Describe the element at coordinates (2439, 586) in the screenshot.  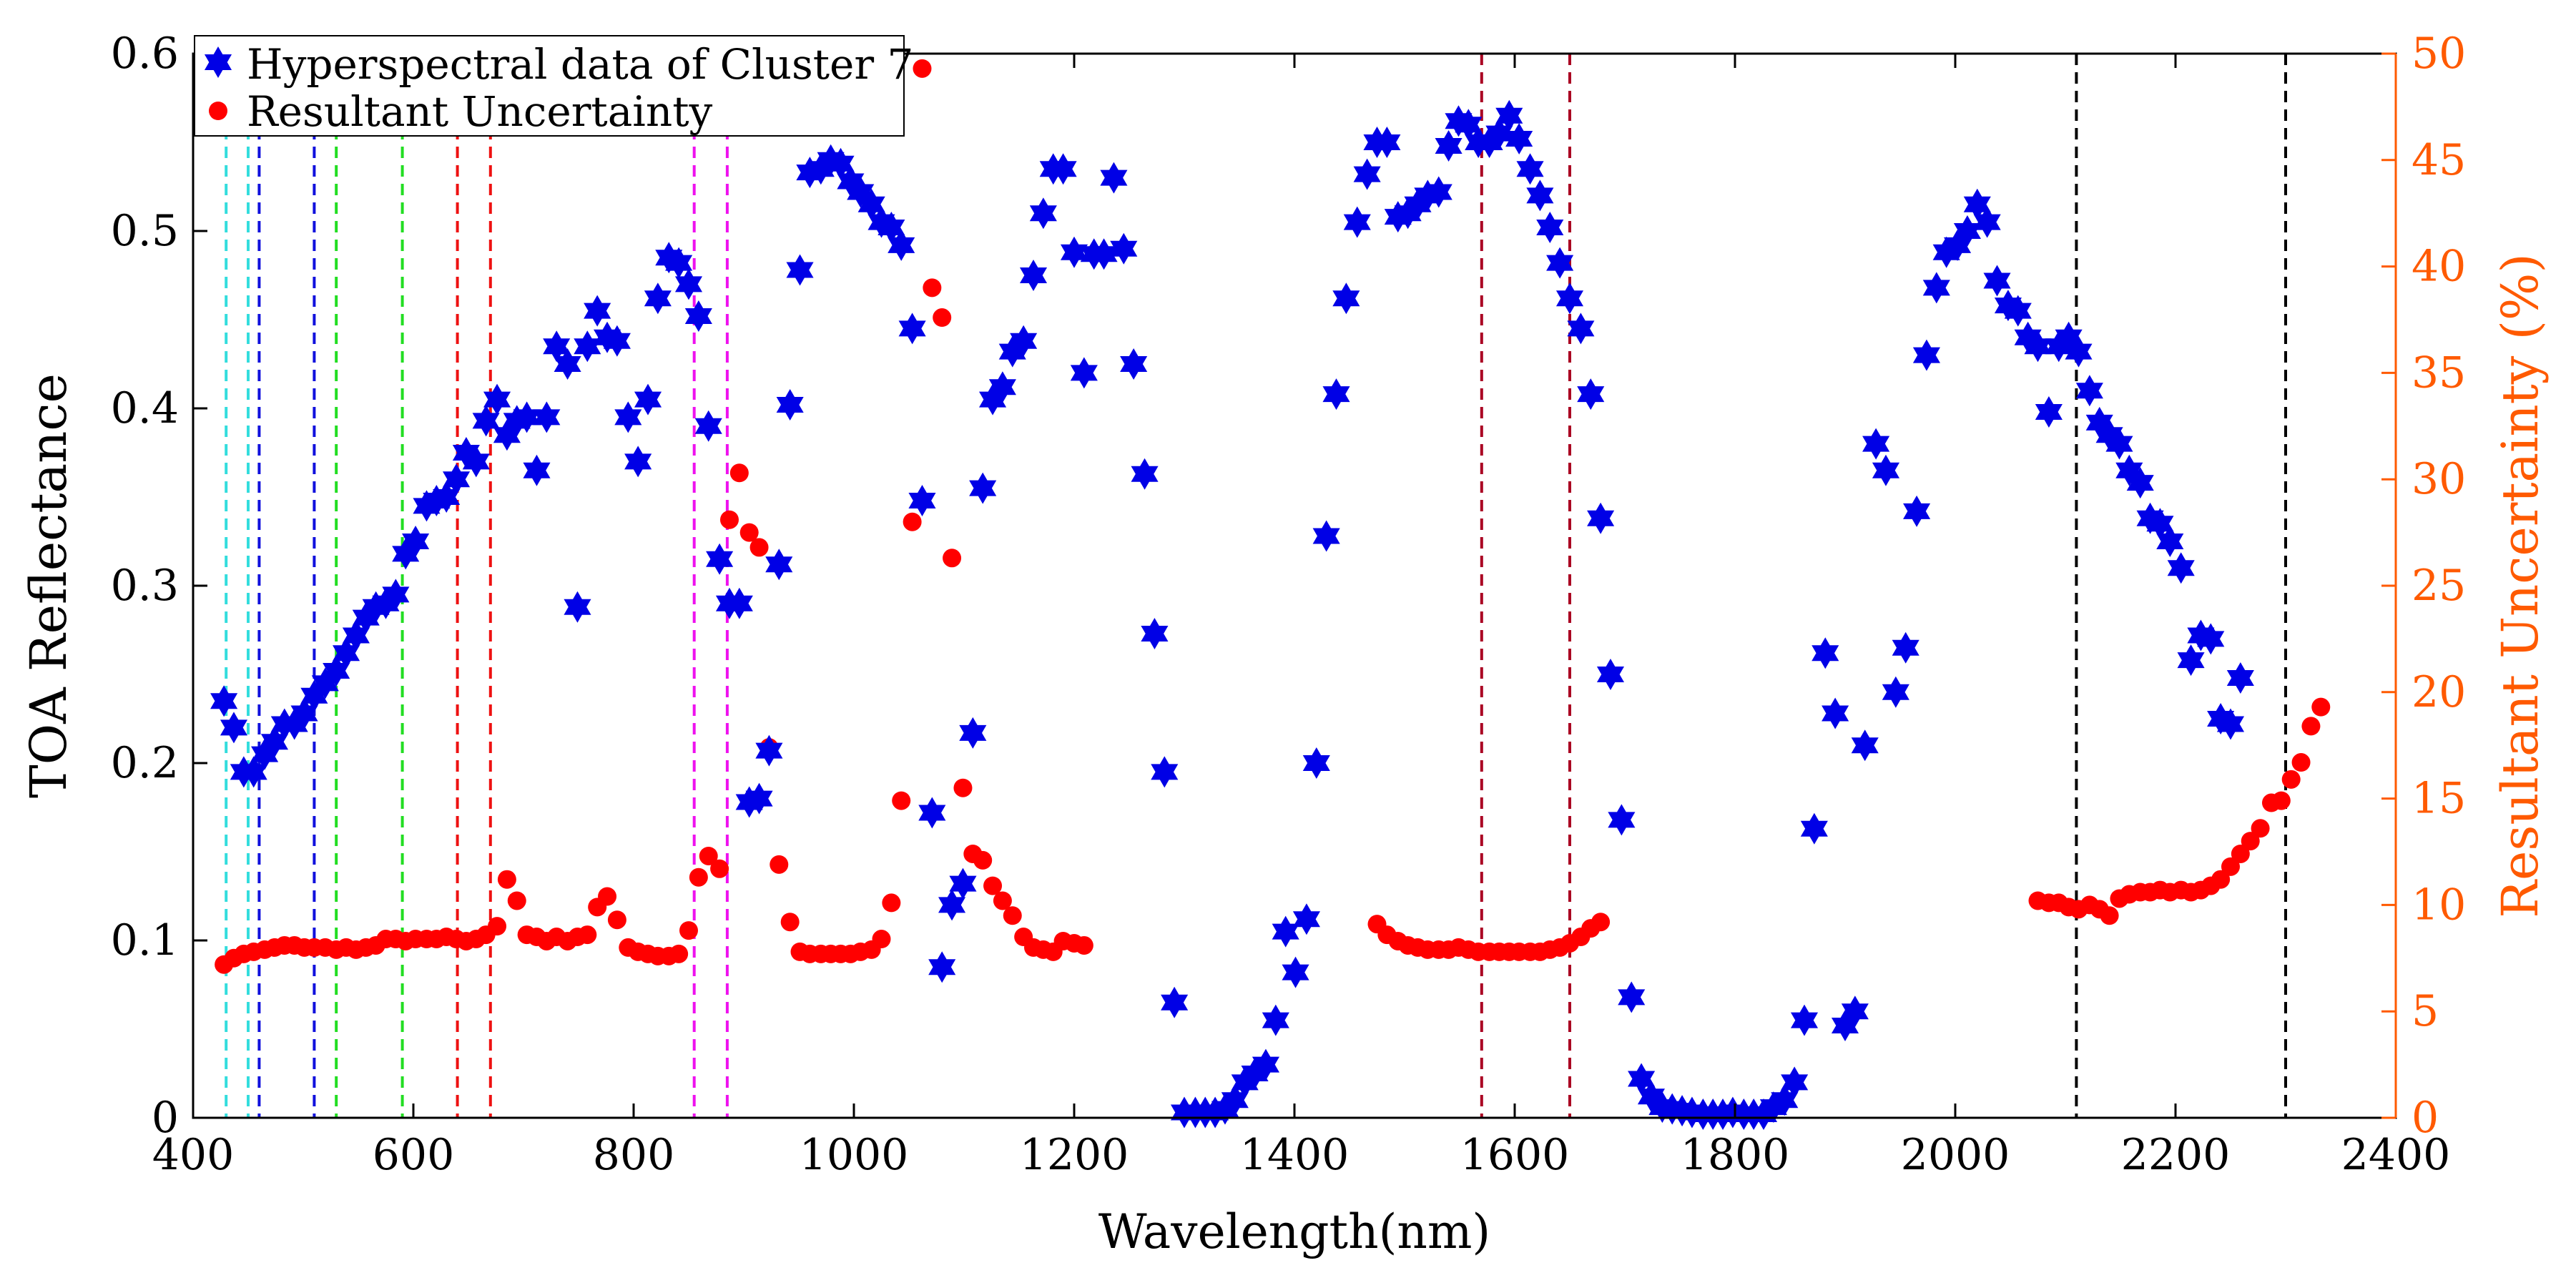
I see `y-right-tick-label: 25` at that location.